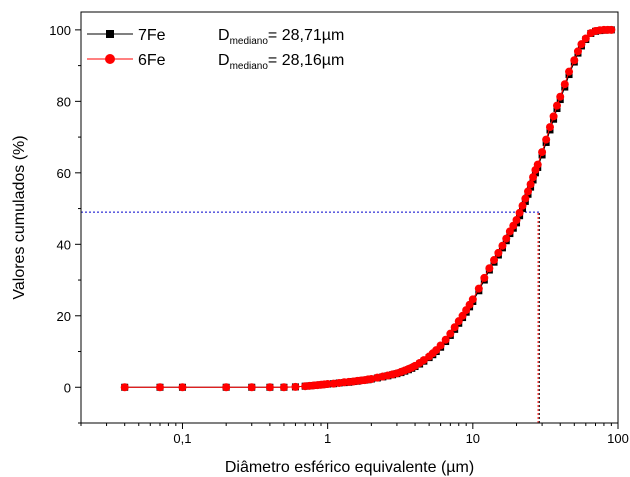  I want to click on annotation-value: = 28,16µm, so click(306, 60).